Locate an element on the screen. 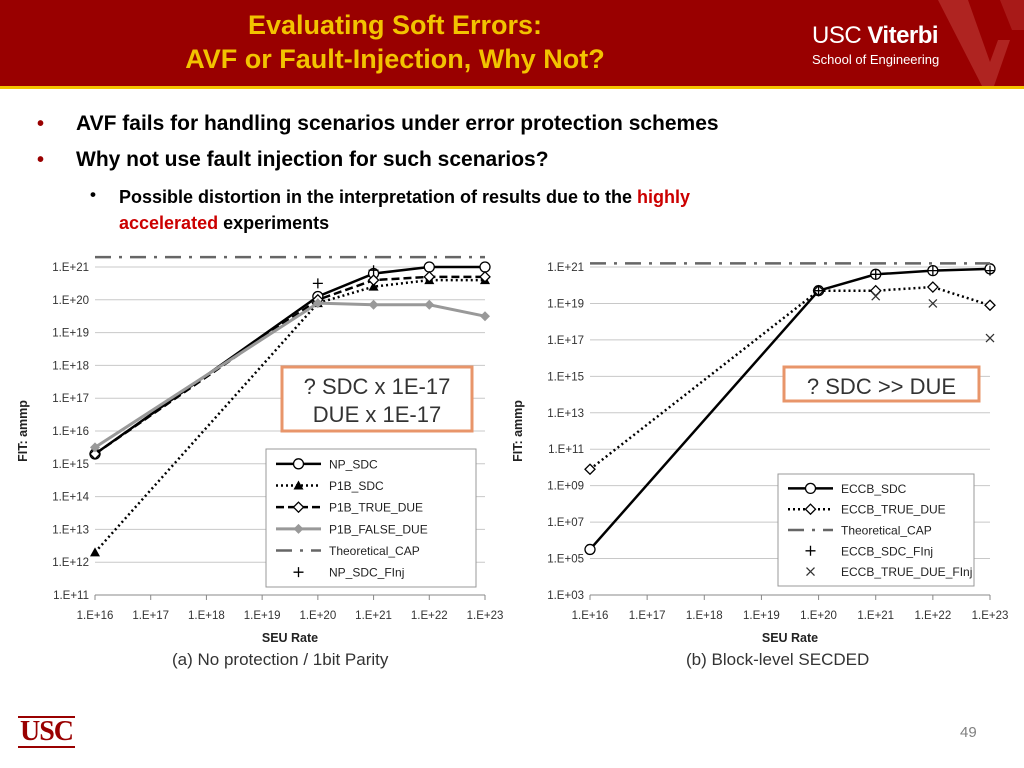 The image size is (1024, 768). caption-b: (b) Block-level SECDED is located at coordinates (778, 659).